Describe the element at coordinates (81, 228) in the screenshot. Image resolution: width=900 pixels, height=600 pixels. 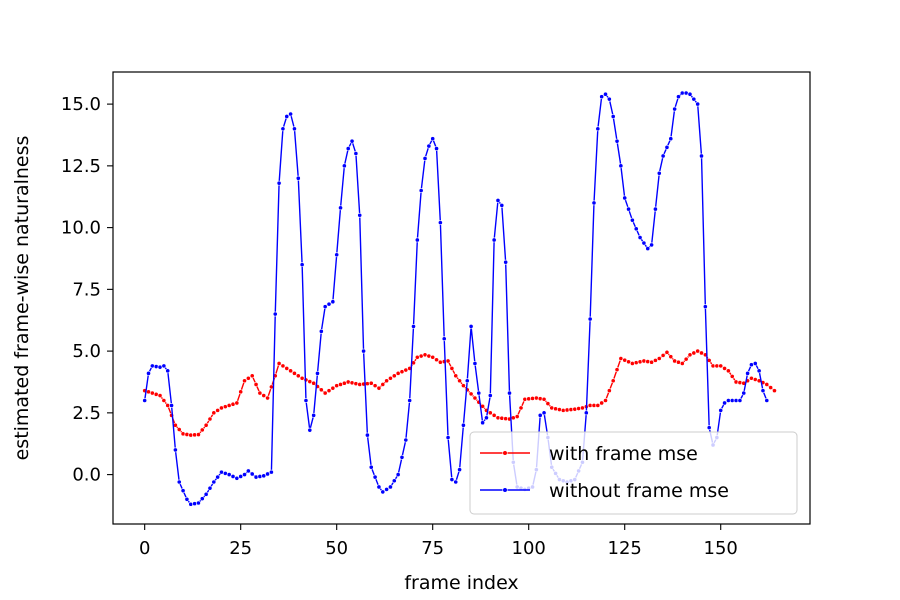
I see `y-tick-label: 10.0` at that location.